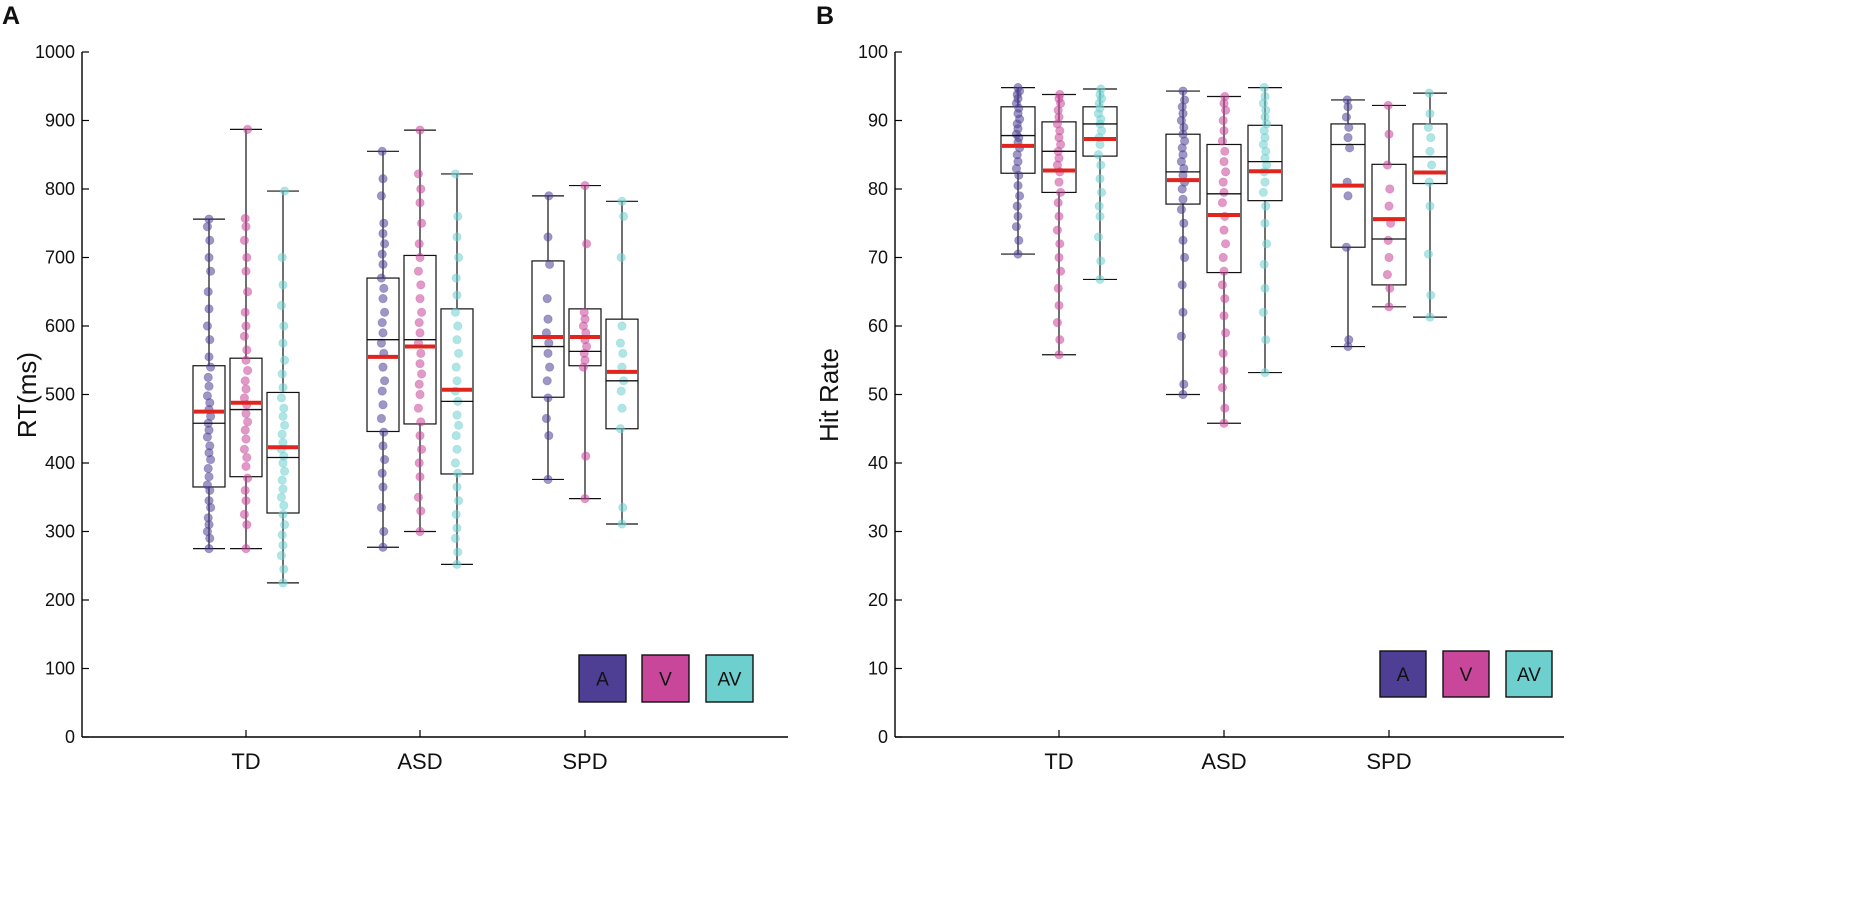 Image resolution: width=1850 pixels, height=918 pixels. I want to click on x-category-label: ASD, so click(419, 761).